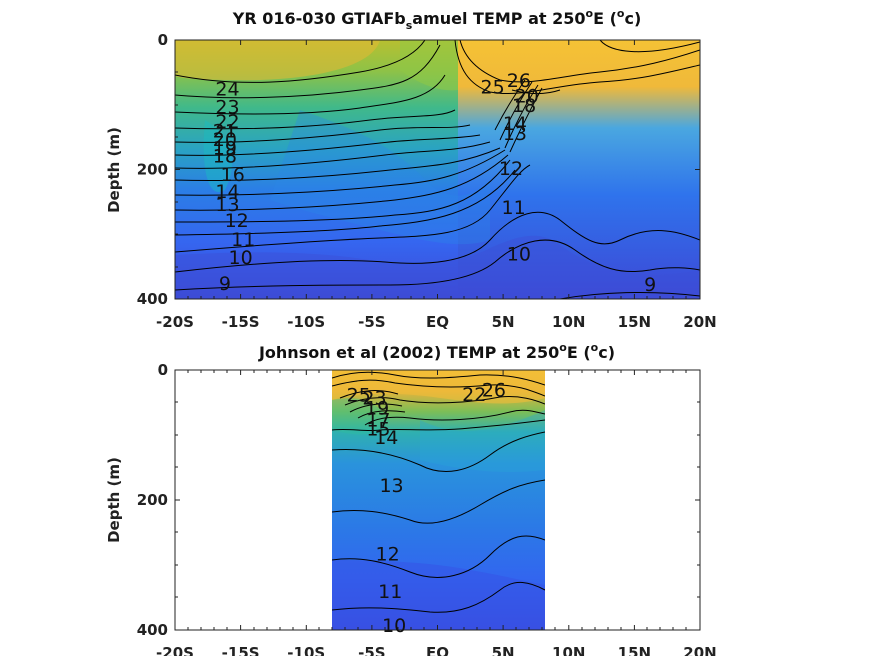 This screenshot has width=875, height=656. I want to click on contour-label: 15, so click(378, 430).